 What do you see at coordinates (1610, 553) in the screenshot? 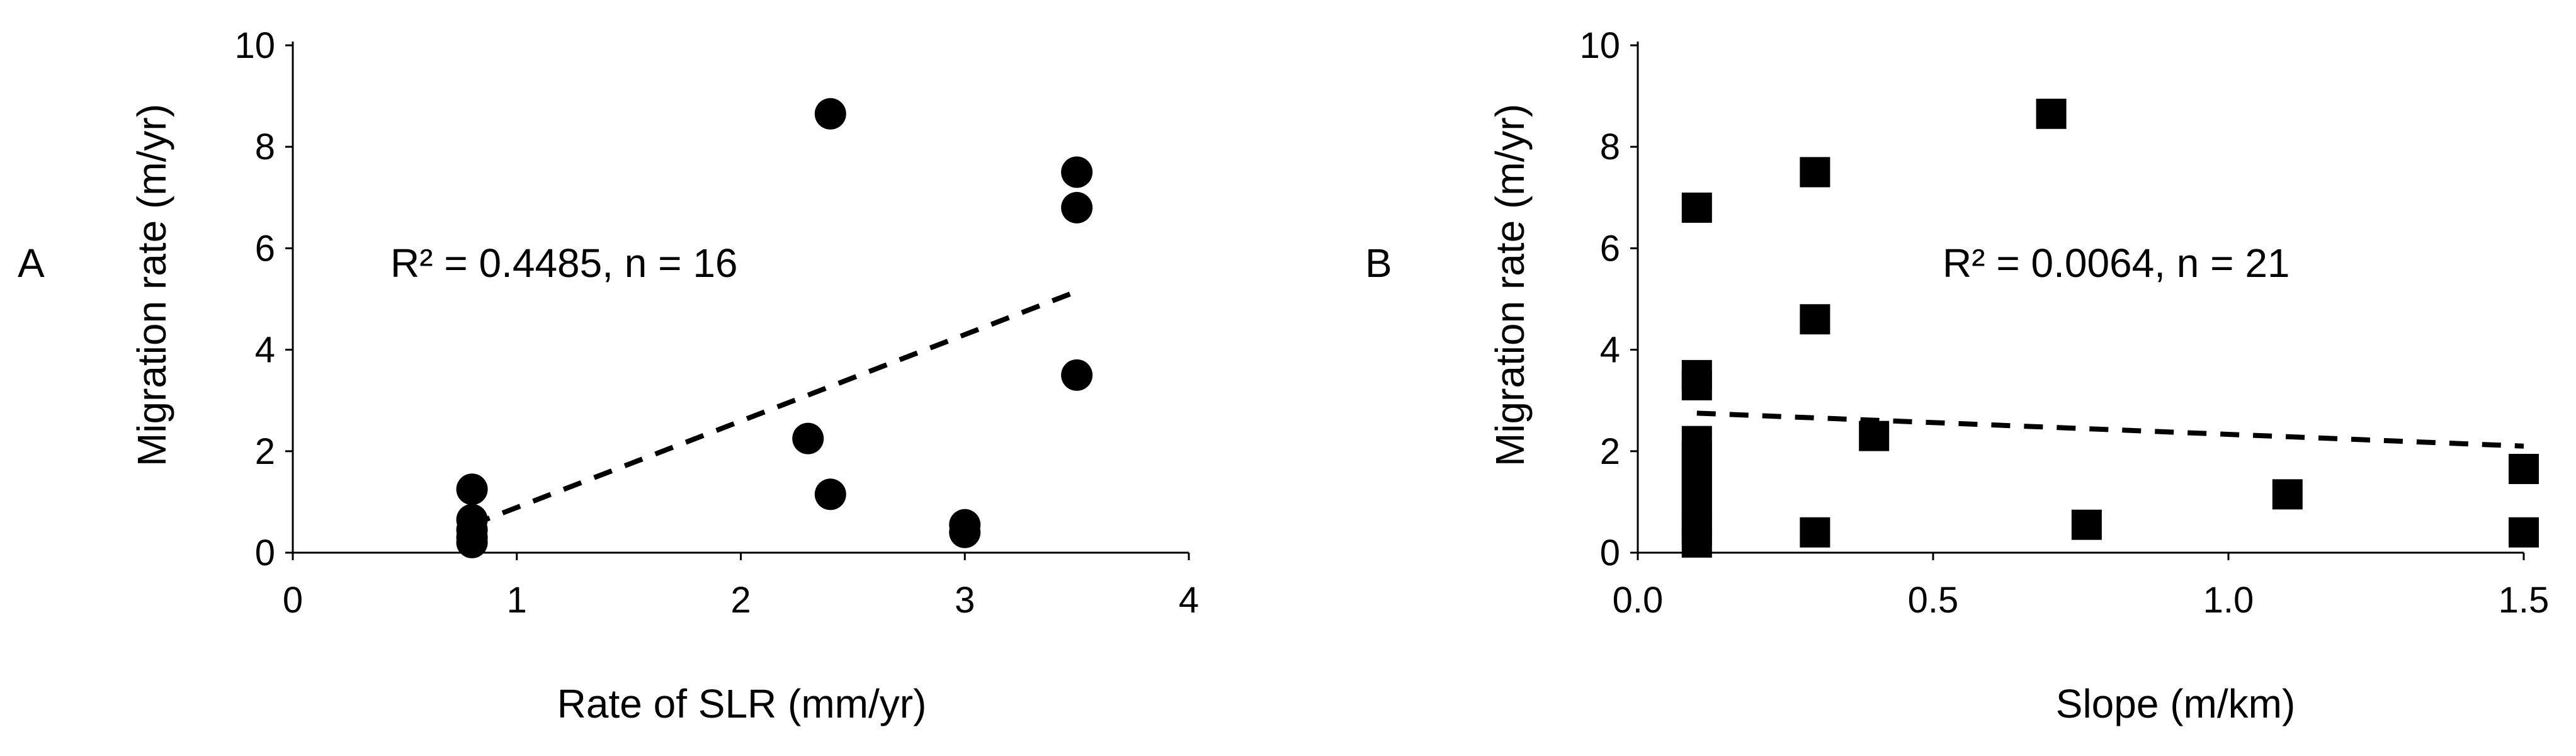
I see `panel-b-y-tick-label: 0` at bounding box center [1610, 553].